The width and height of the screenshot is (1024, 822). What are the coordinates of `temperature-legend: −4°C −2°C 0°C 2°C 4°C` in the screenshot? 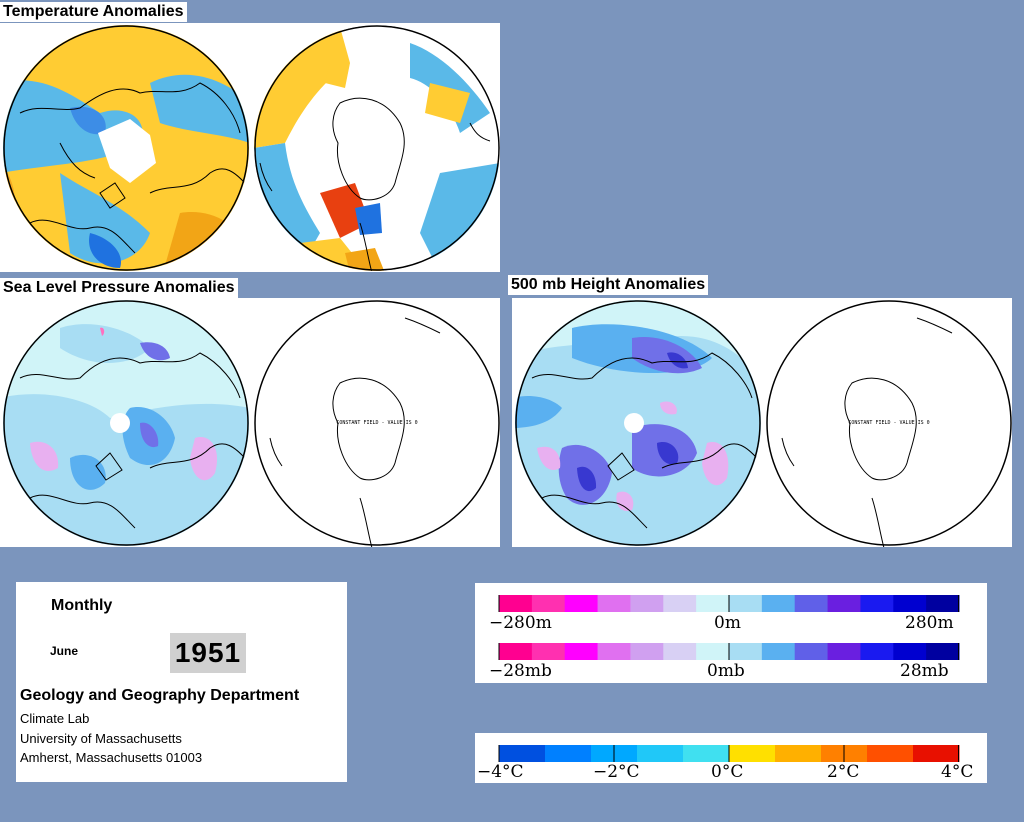 It's located at (731, 758).